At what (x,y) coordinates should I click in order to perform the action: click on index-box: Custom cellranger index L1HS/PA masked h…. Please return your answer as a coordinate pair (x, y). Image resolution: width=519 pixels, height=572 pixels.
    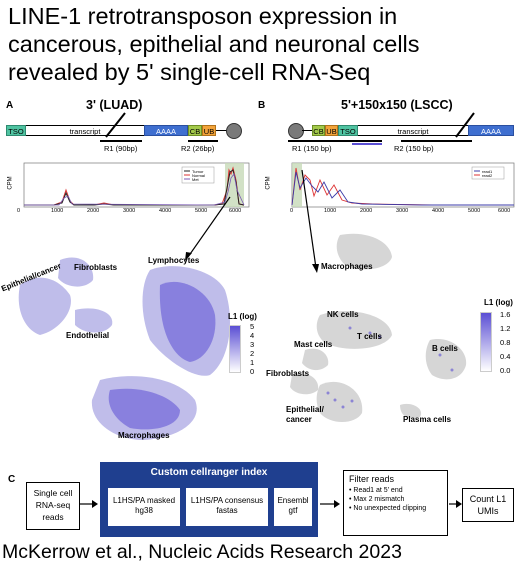
    Looking at the image, I should click on (209, 499).